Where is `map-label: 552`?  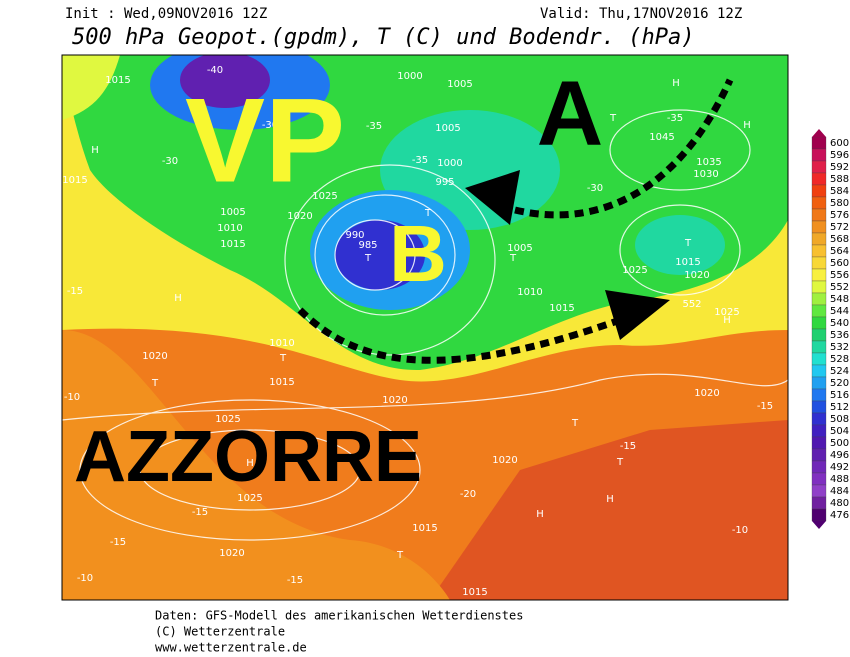 map-label: 552 is located at coordinates (691, 304).